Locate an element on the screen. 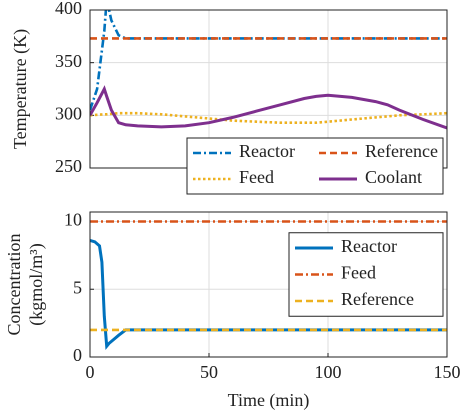  y-tick-label: 0 is located at coordinates (77, 355).